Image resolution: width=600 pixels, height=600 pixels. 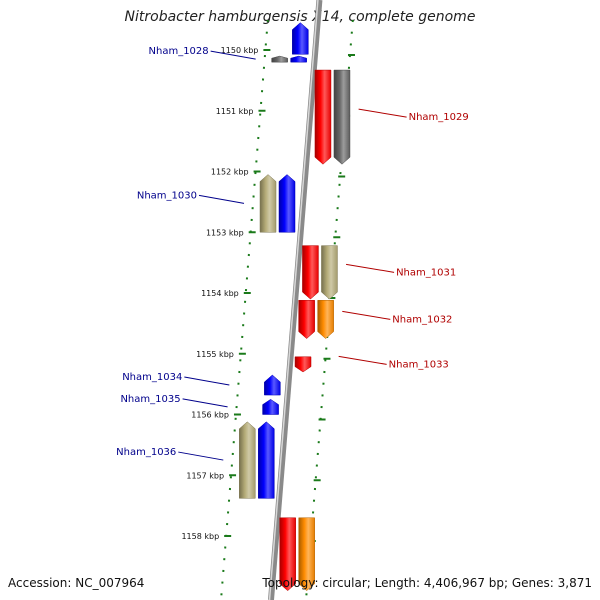 I want to click on gene-g5, so click(x=287, y=203).